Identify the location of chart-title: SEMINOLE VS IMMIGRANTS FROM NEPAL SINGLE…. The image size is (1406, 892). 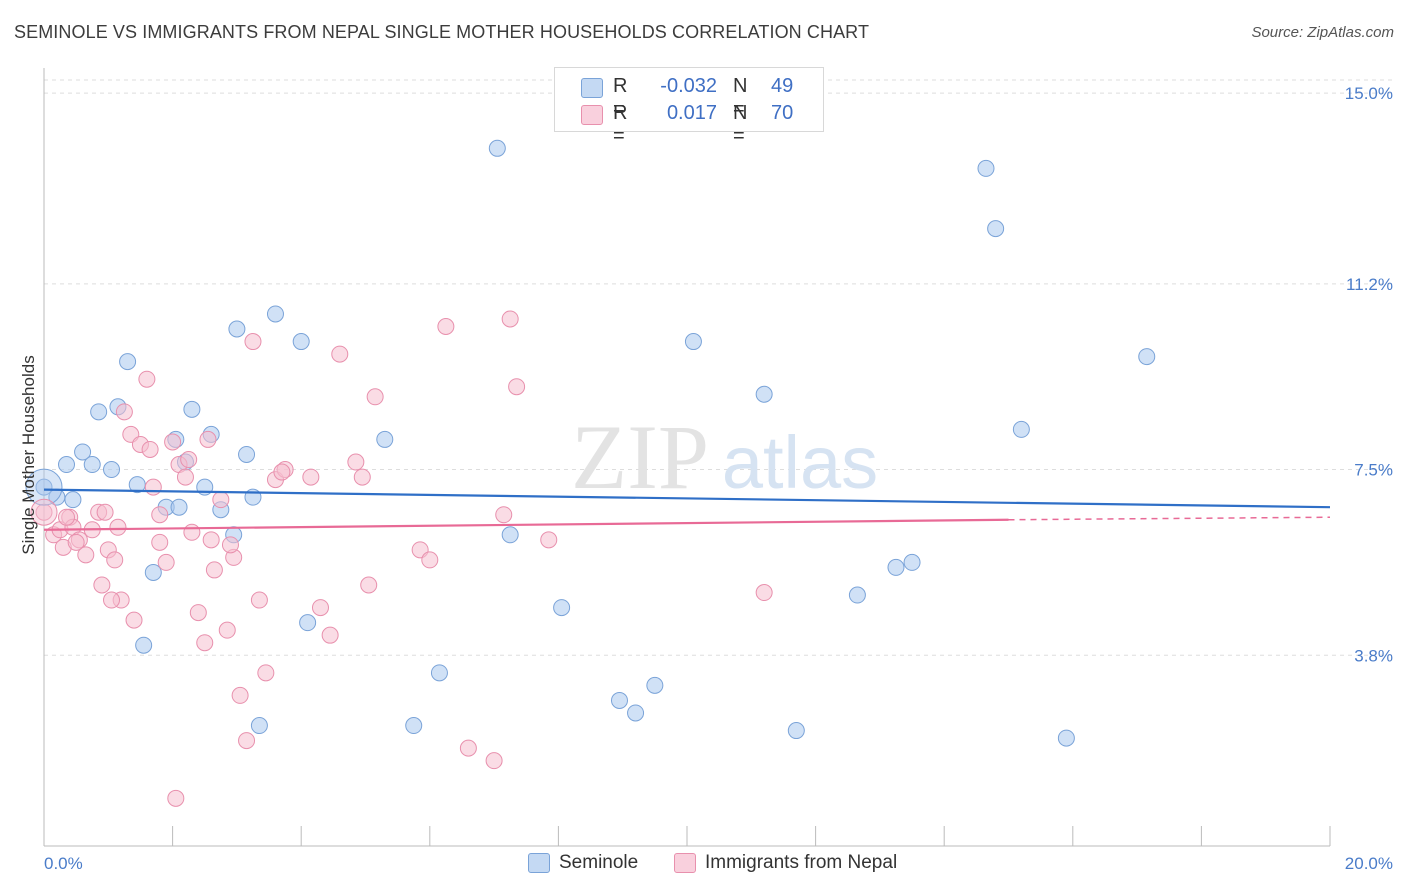
(442, 32).